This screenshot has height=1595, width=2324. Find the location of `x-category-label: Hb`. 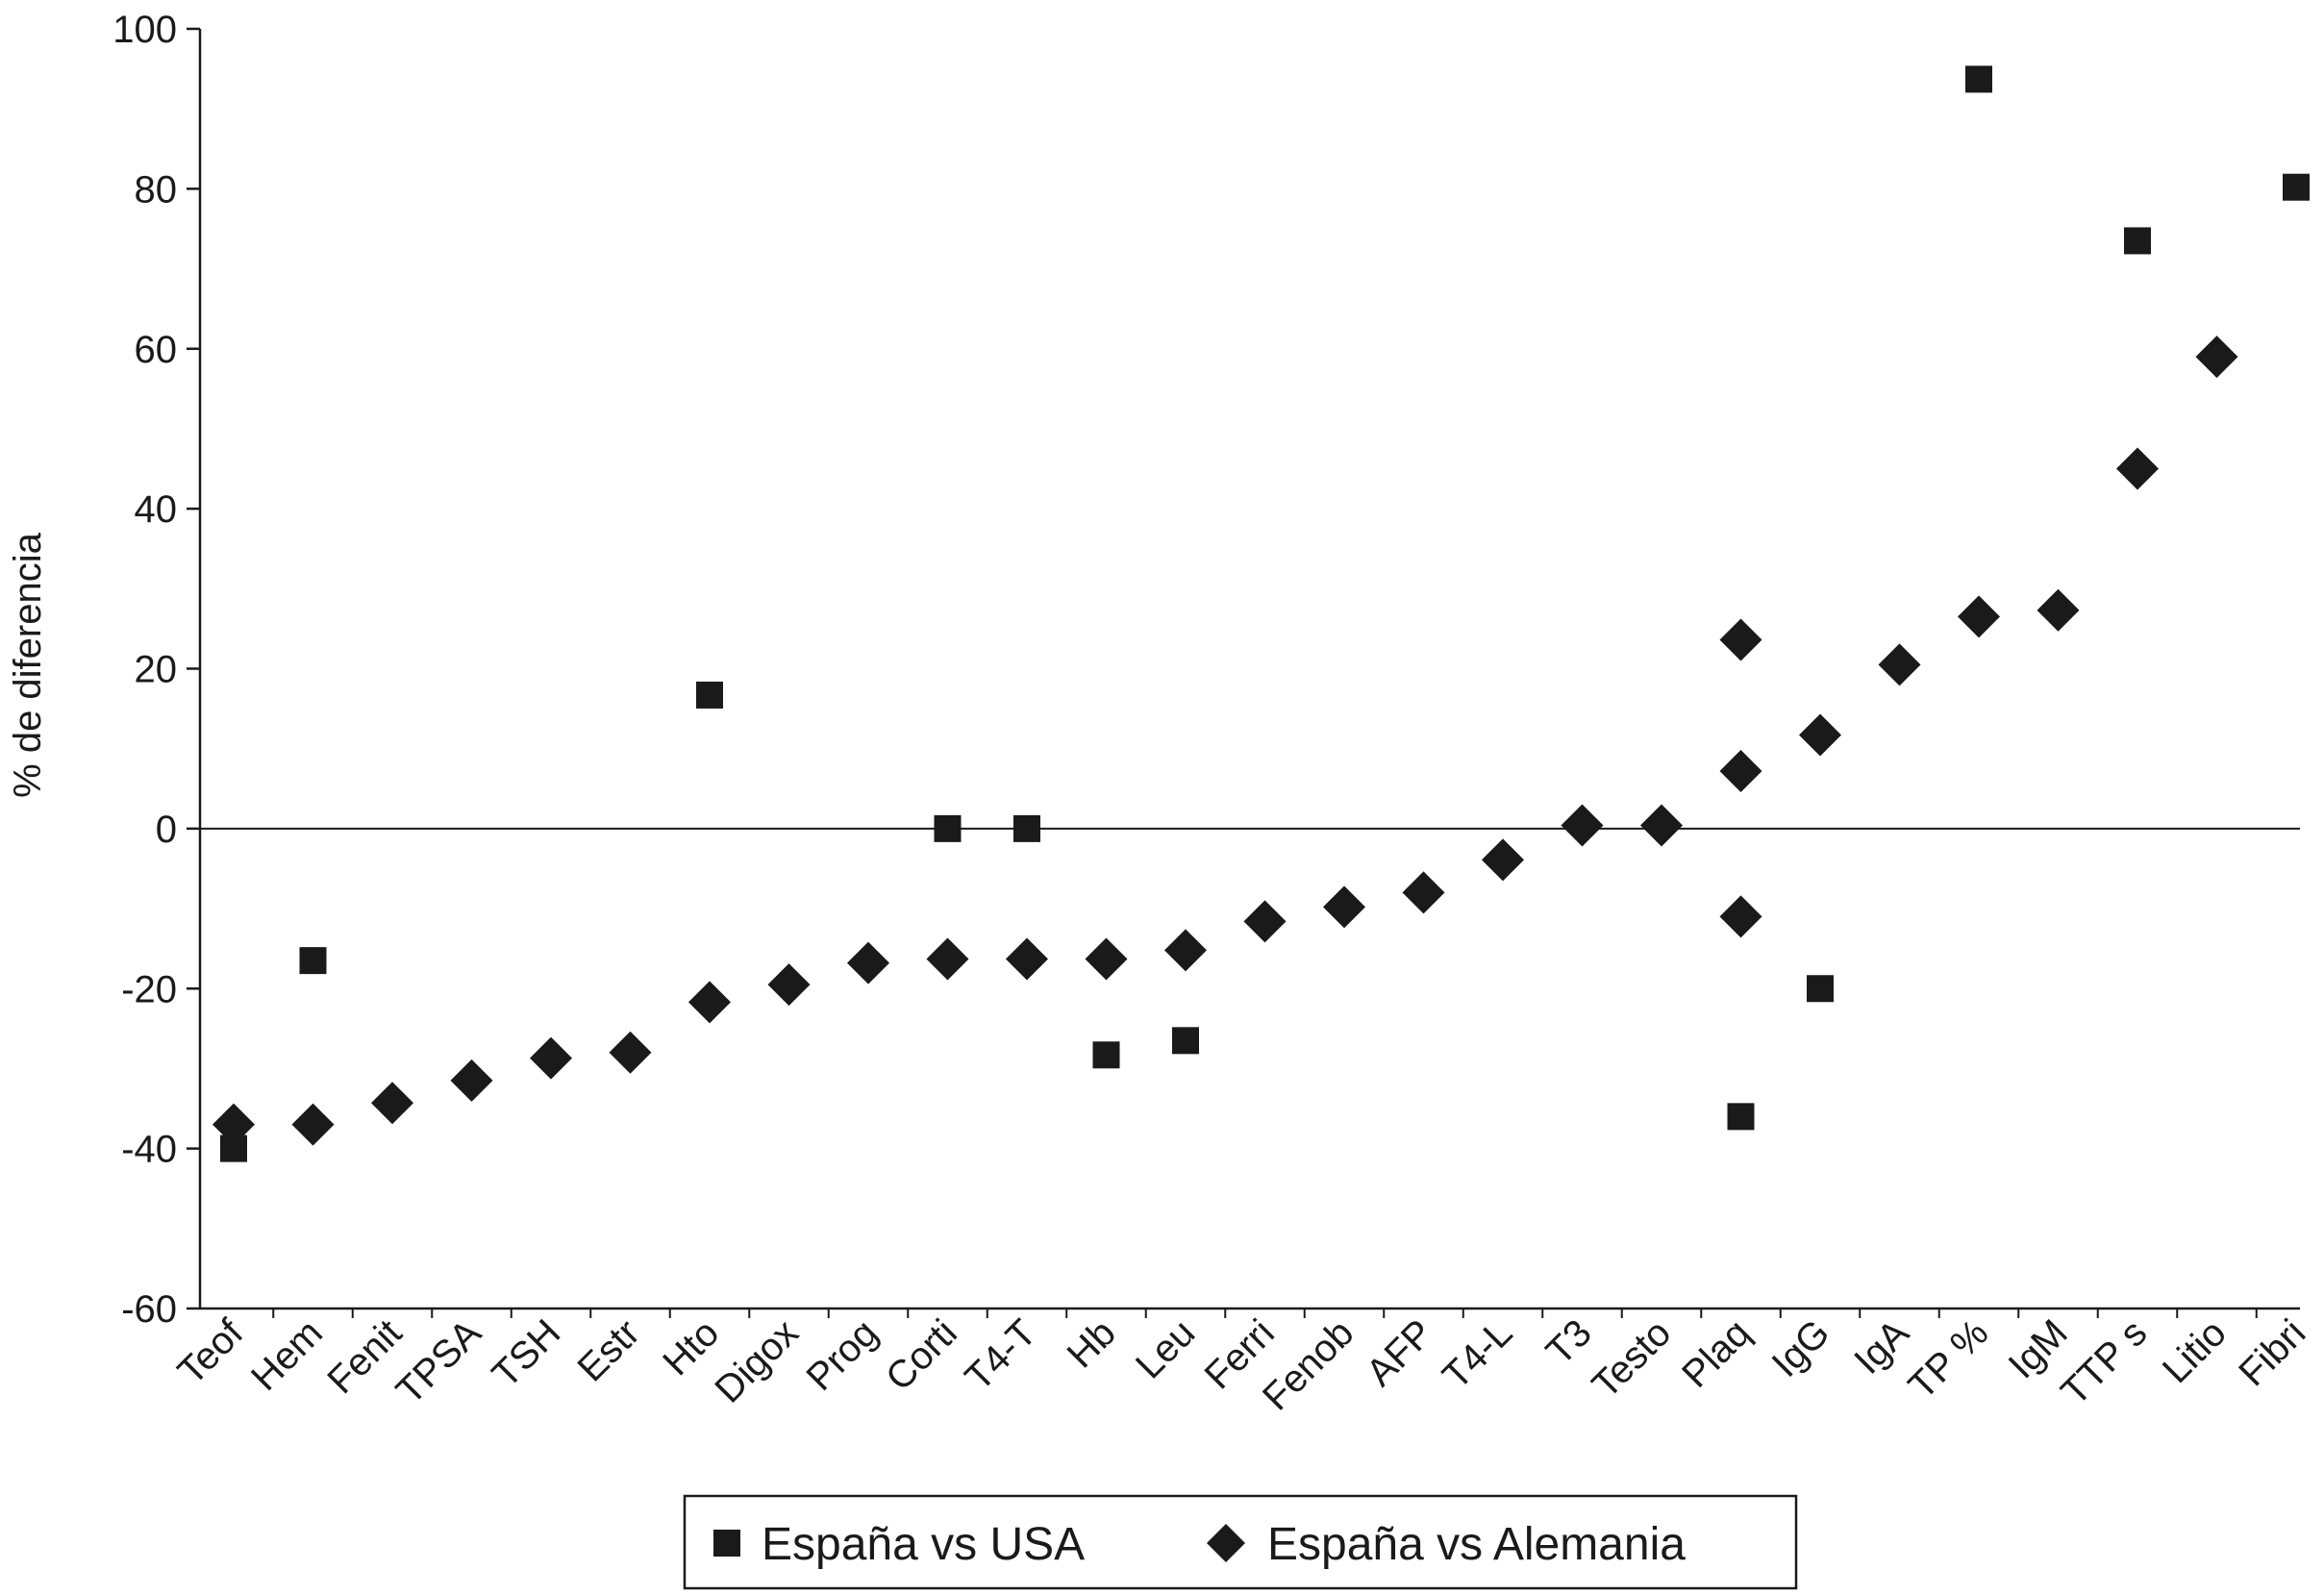

x-category-label: Hb is located at coordinates (1092, 1343).